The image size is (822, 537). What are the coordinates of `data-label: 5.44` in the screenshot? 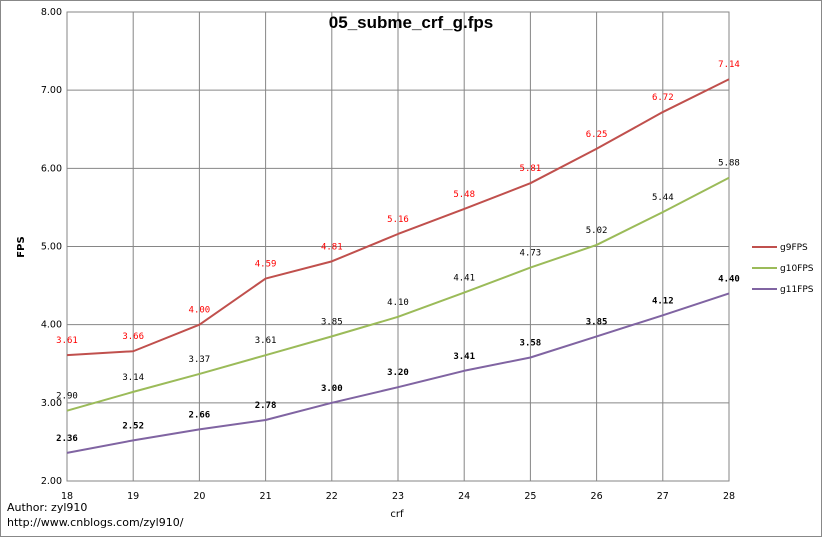 It's located at (663, 198).